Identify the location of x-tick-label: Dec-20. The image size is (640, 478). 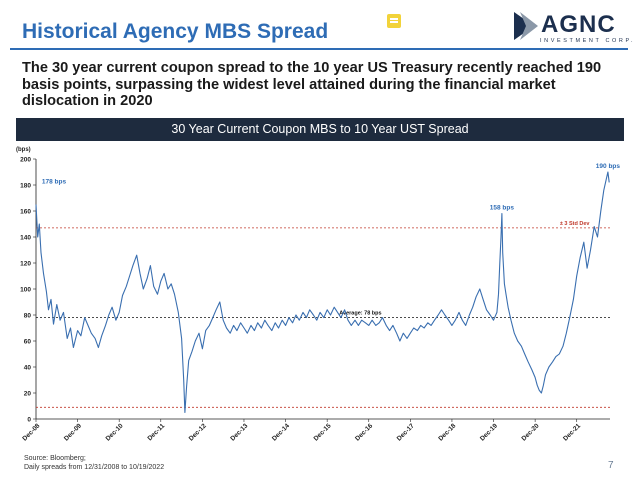
(531, 432).